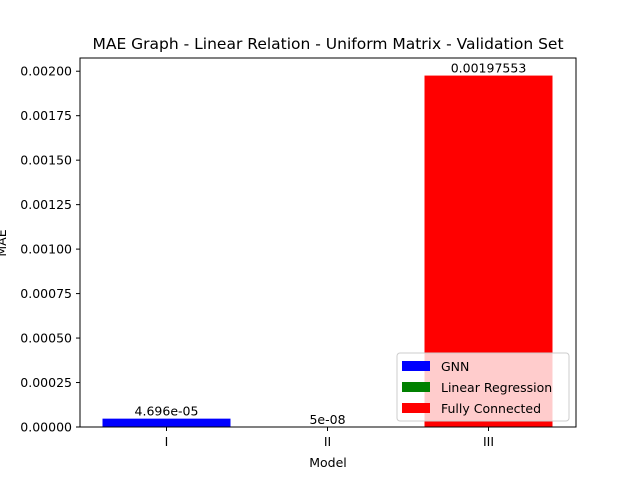  What do you see at coordinates (327, 419) in the screenshot?
I see `data-label-II: 5e-08` at bounding box center [327, 419].